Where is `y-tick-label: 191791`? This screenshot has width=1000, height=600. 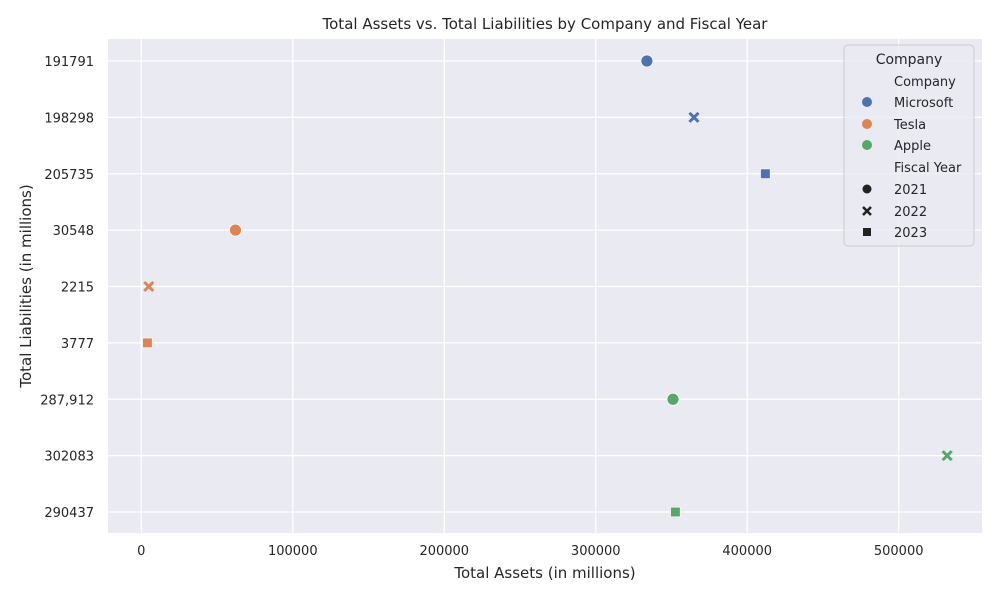
y-tick-label: 191791 is located at coordinates (69, 62).